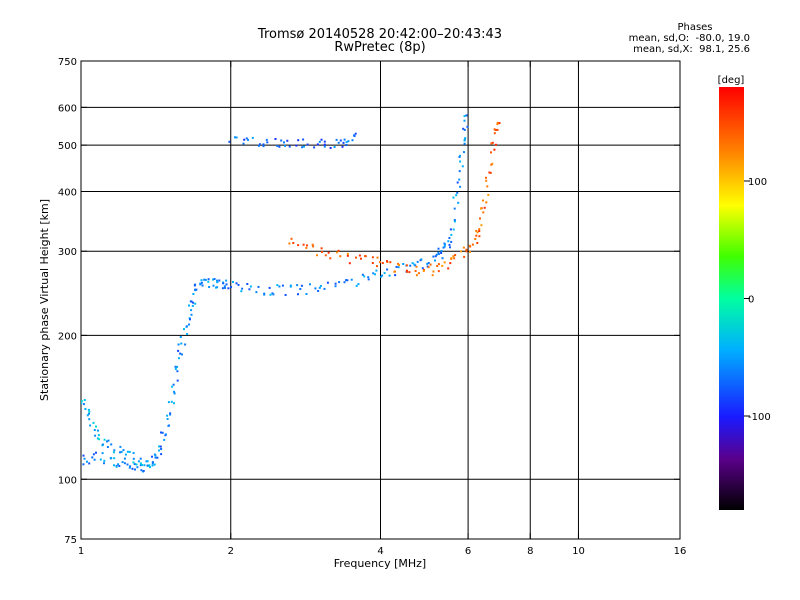 This screenshot has width=800, height=600. I want to click on y-tick-label: 600, so click(67, 108).